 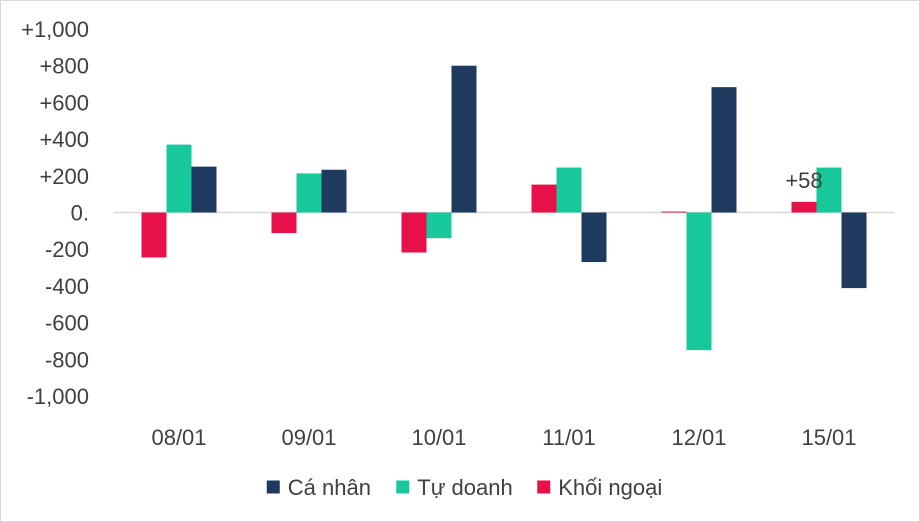 I want to click on x-tick-label: 11/01, so click(x=568, y=437).